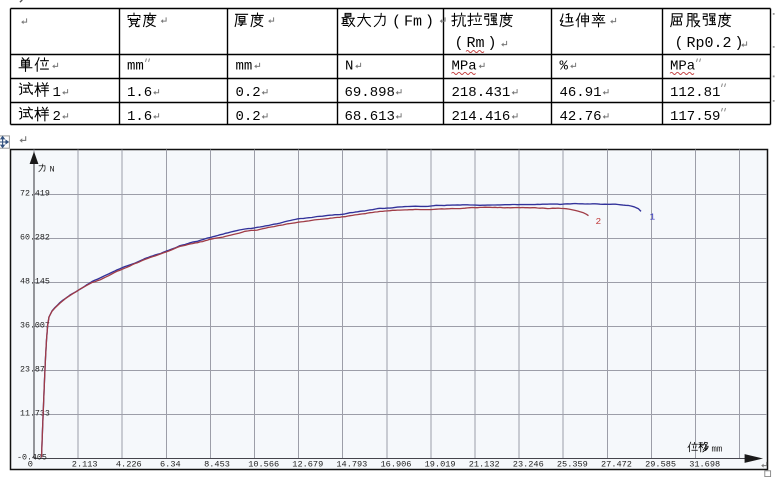  What do you see at coordinates (307, 465) in the screenshot?
I see `svg-text: 12.679` at bounding box center [307, 465].